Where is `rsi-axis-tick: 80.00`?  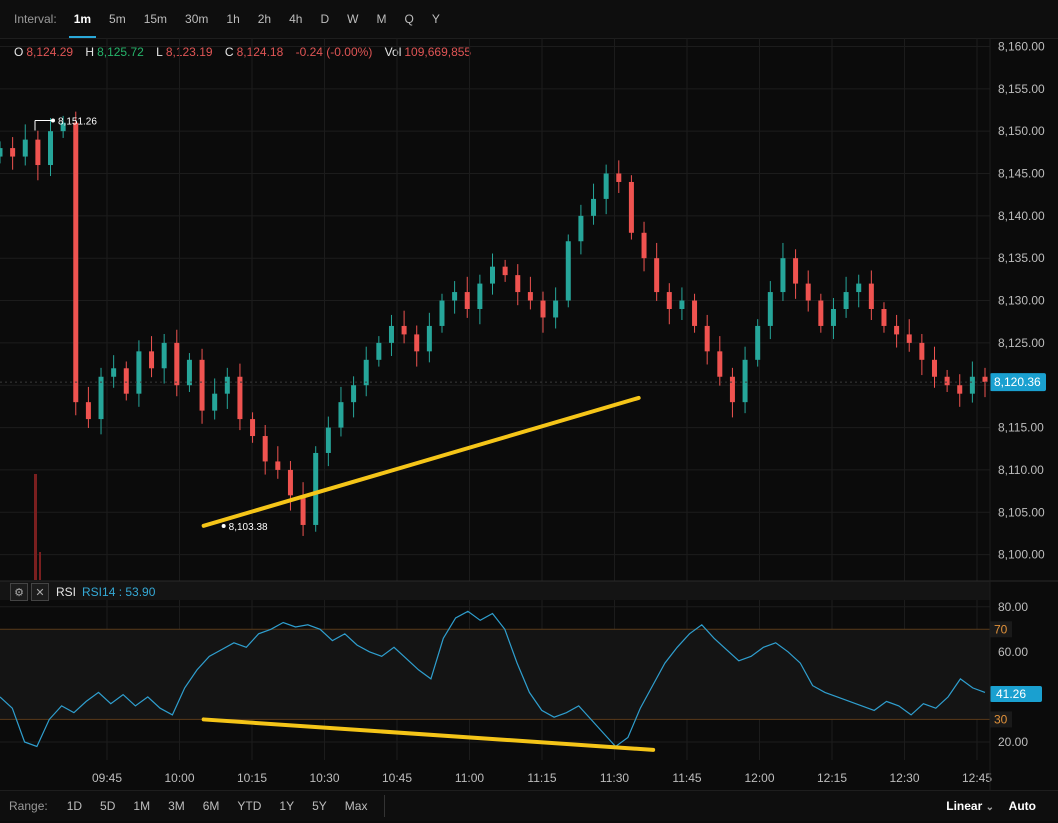
rsi-axis-tick: 80.00 is located at coordinates (1013, 607).